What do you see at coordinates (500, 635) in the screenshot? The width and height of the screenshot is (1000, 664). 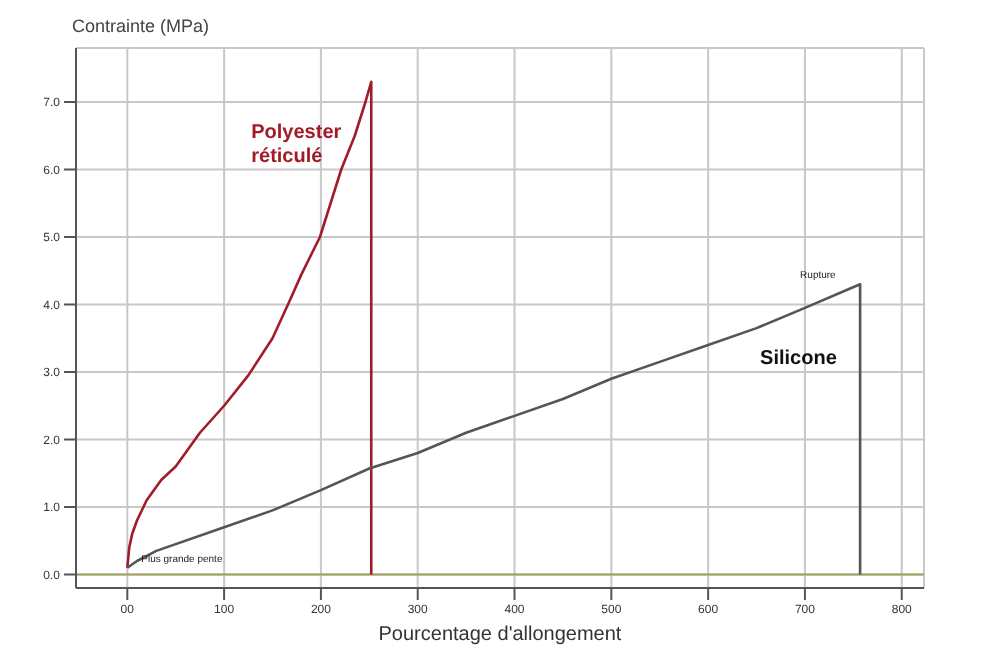 I see `x-axis-title: Pourcentage d'allongement` at bounding box center [500, 635].